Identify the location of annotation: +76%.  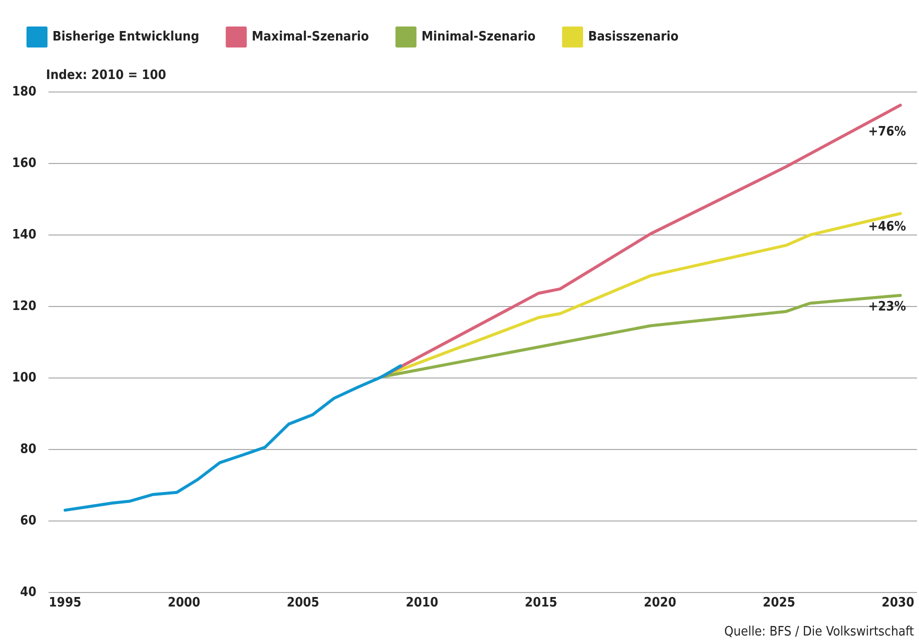
(887, 132).